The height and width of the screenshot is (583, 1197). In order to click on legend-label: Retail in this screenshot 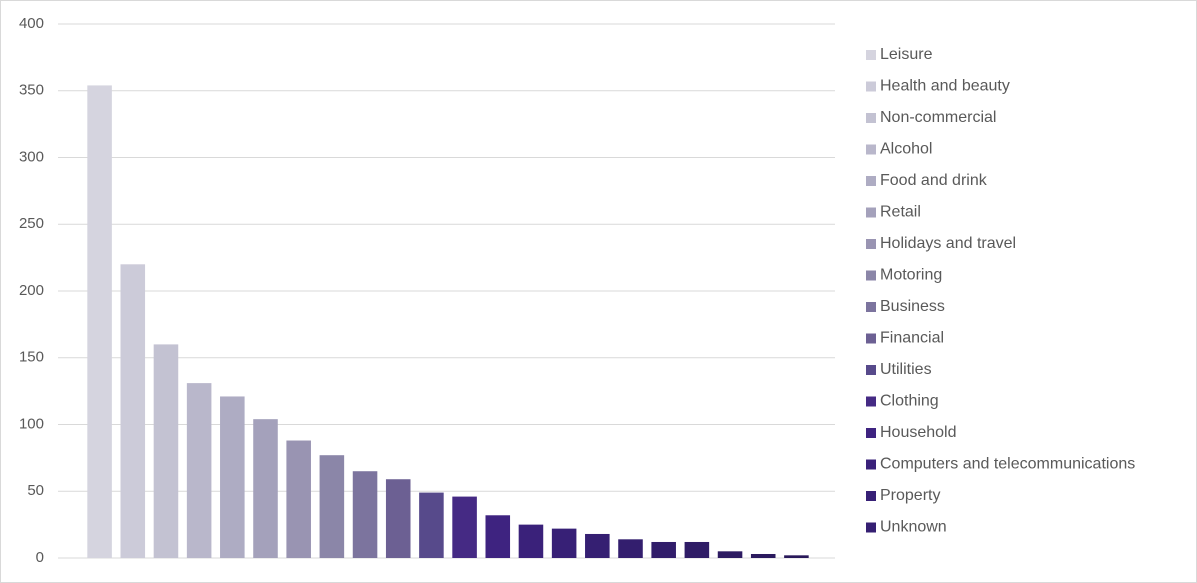, I will do `click(900, 212)`.